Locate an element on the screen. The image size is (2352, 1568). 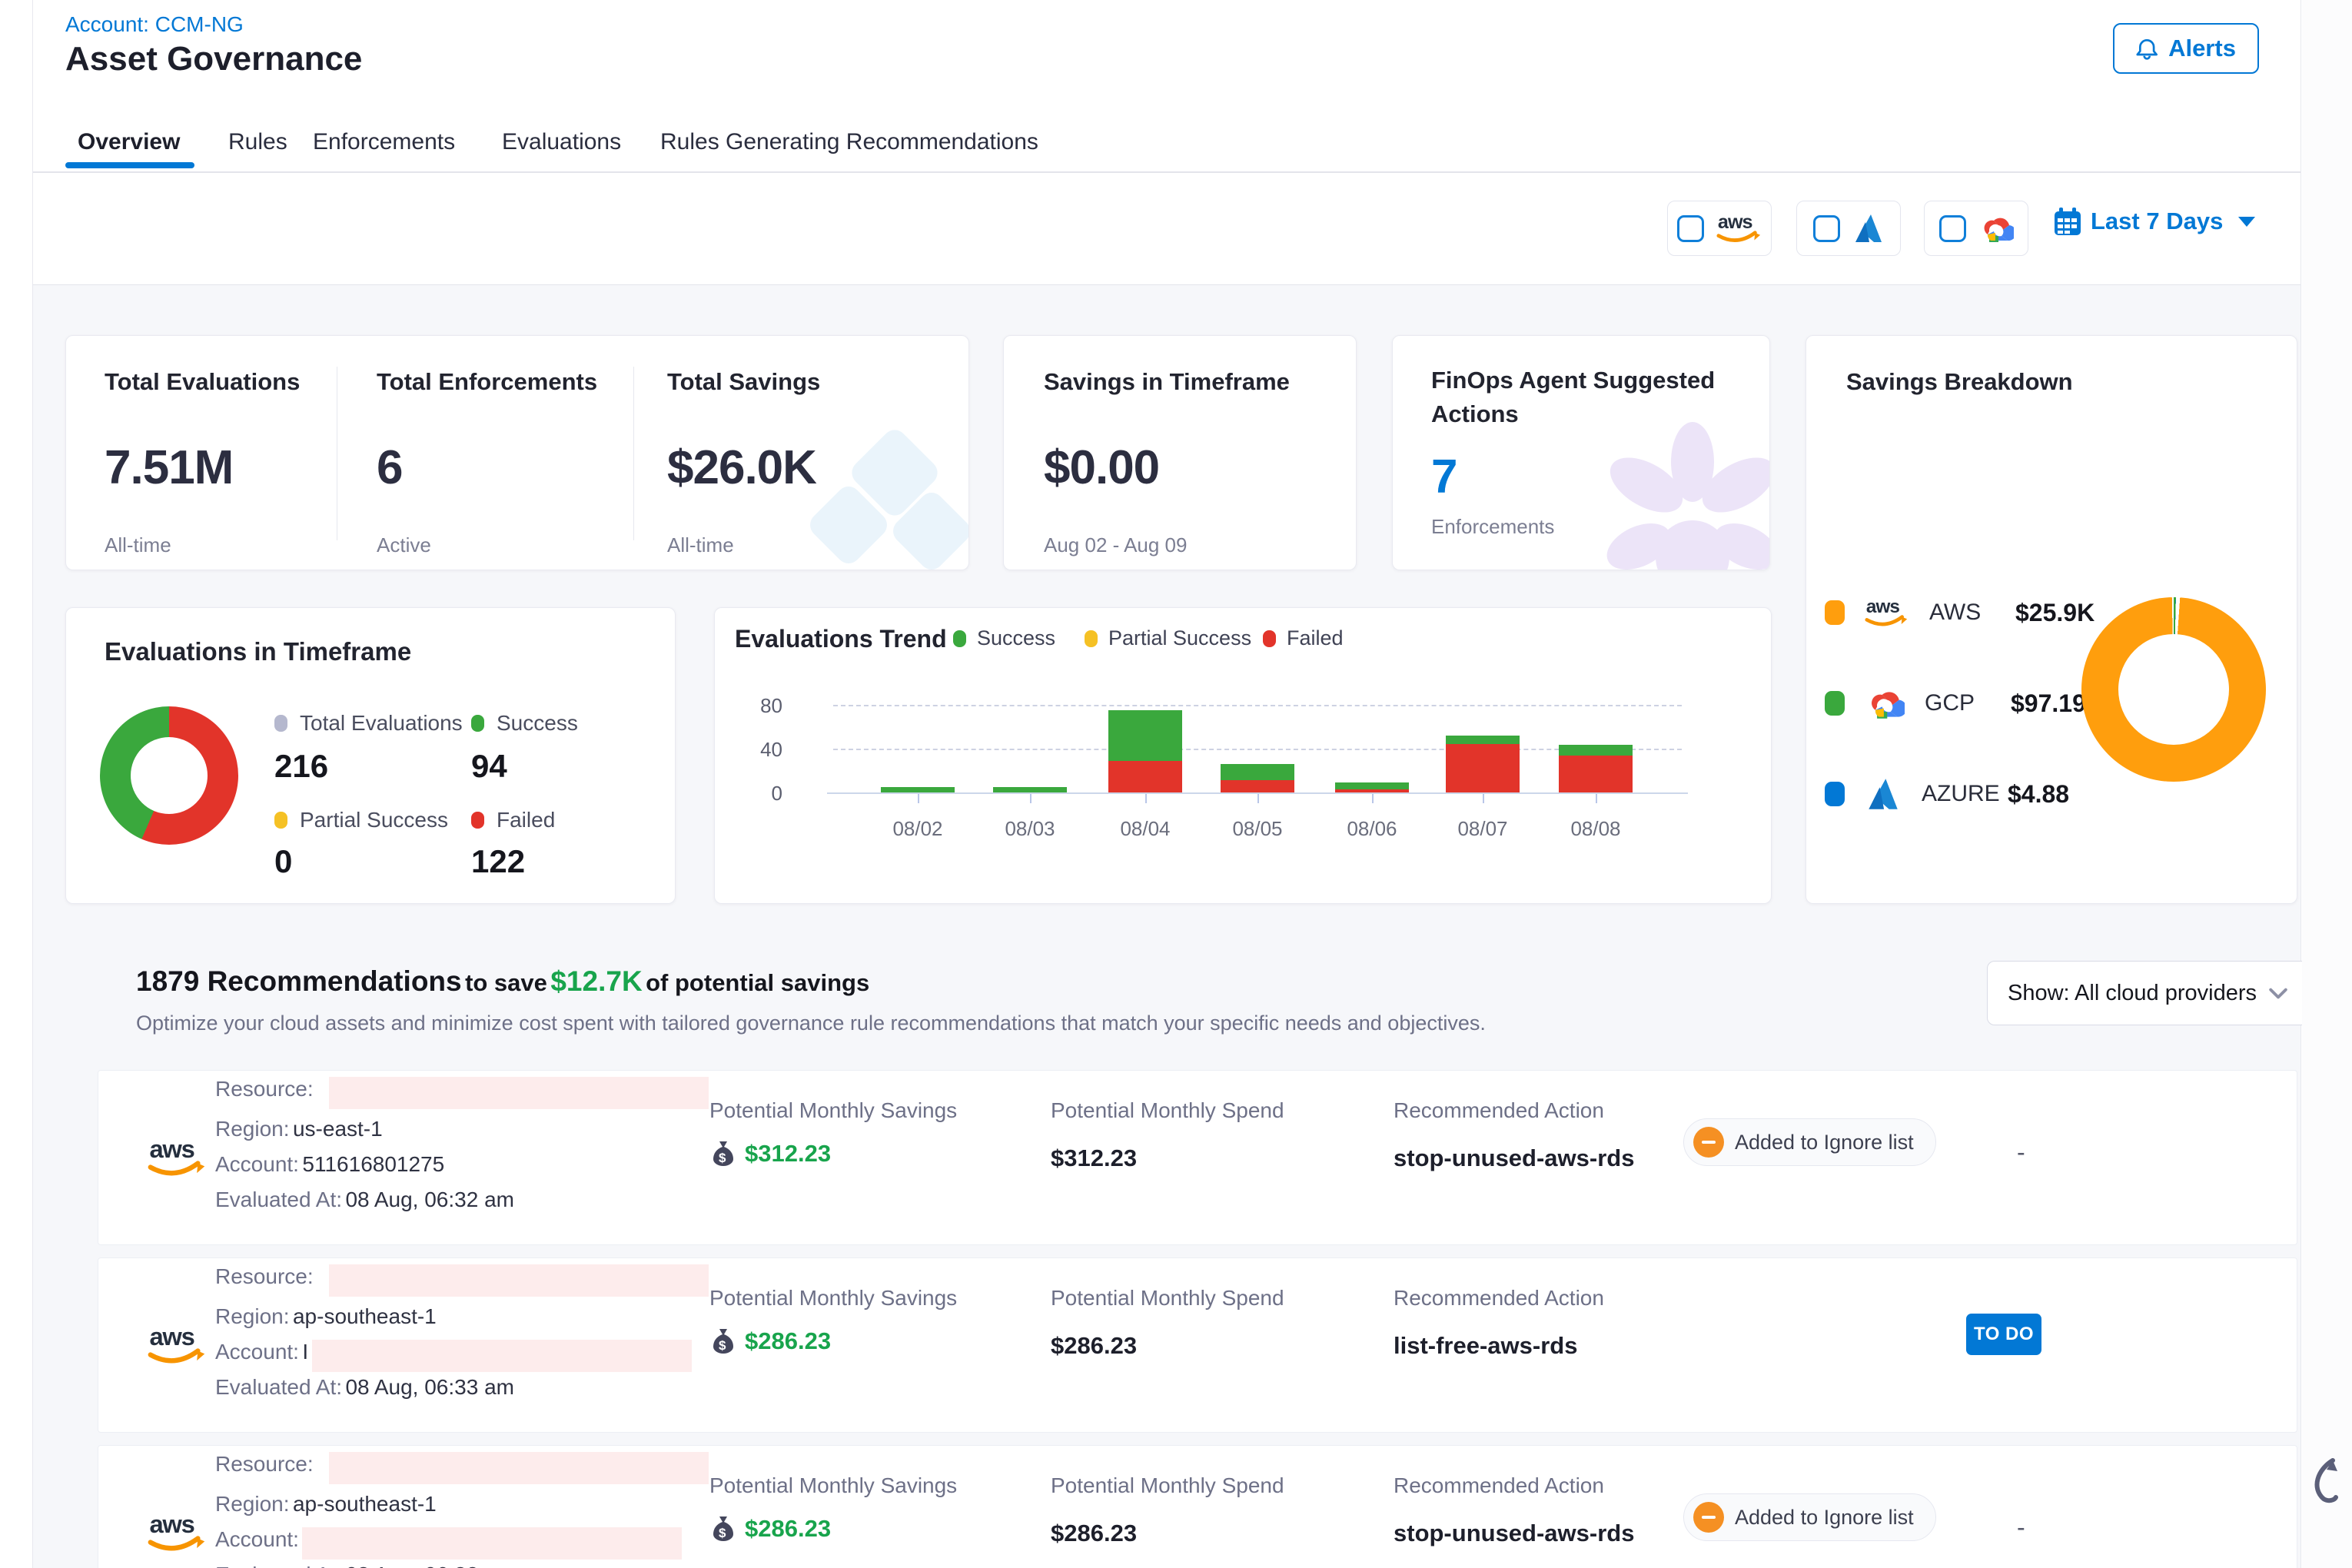
azure-filter-chip is located at coordinates (1848, 228).